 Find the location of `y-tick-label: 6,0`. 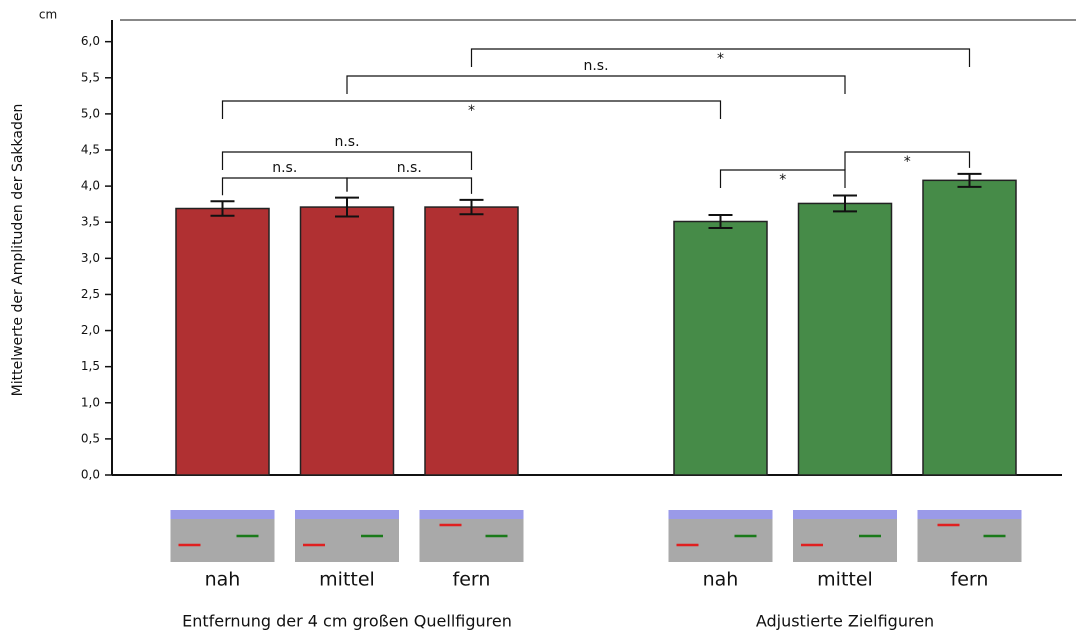

y-tick-label: 6,0 is located at coordinates (90, 41).